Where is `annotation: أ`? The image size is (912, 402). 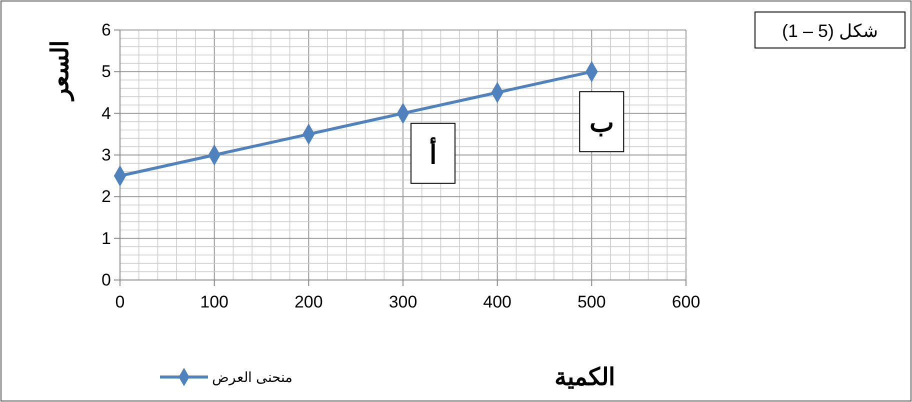 annotation: أ is located at coordinates (433, 153).